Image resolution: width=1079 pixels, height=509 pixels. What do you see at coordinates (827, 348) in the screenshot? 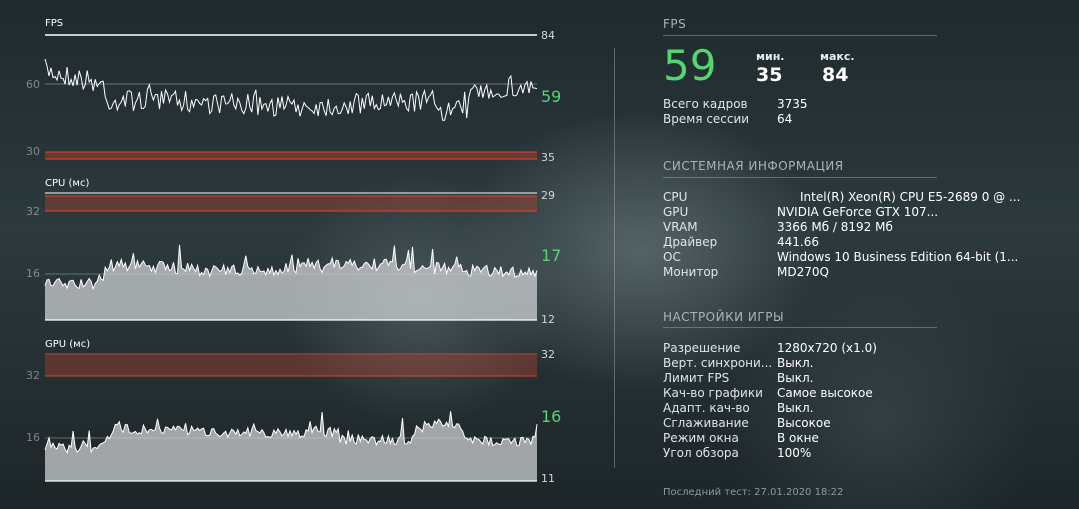
I see `setting-resolution-value: 1280x720 (x1.0)` at bounding box center [827, 348].